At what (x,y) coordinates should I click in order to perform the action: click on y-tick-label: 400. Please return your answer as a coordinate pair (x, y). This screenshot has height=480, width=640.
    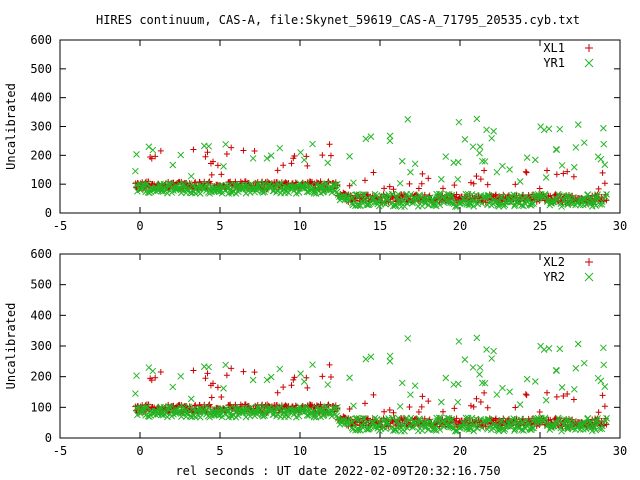
    Looking at the image, I should click on (41, 98).